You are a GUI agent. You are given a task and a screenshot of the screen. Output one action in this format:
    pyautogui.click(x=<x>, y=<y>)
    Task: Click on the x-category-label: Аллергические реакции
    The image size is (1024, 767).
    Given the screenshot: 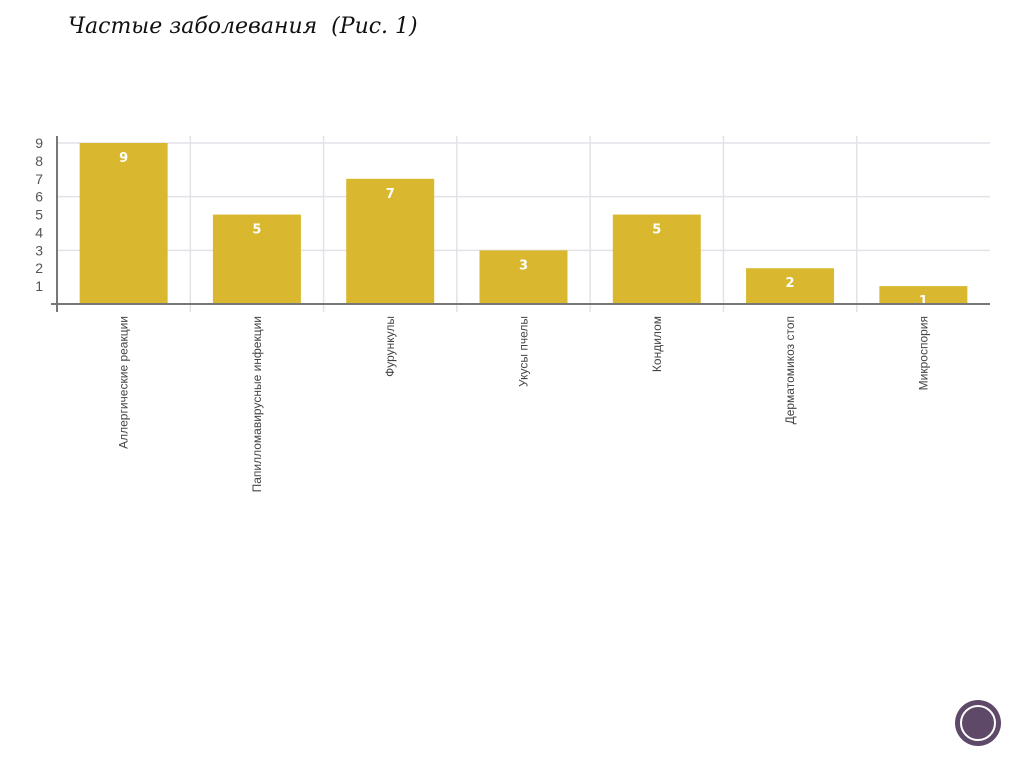 What is the action you would take?
    pyautogui.click(x=124, y=382)
    